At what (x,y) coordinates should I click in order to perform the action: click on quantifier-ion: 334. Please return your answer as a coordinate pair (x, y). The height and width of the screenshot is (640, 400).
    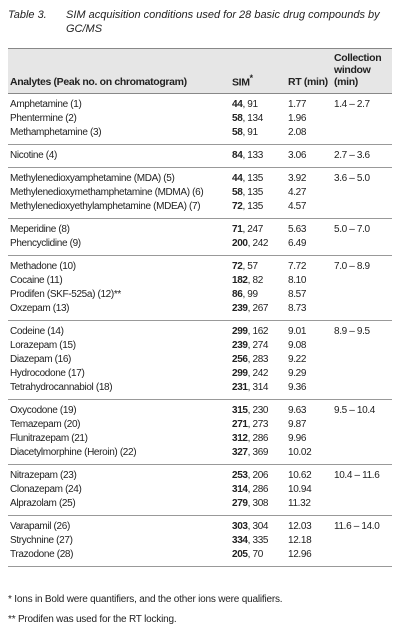
    Looking at the image, I should click on (240, 540).